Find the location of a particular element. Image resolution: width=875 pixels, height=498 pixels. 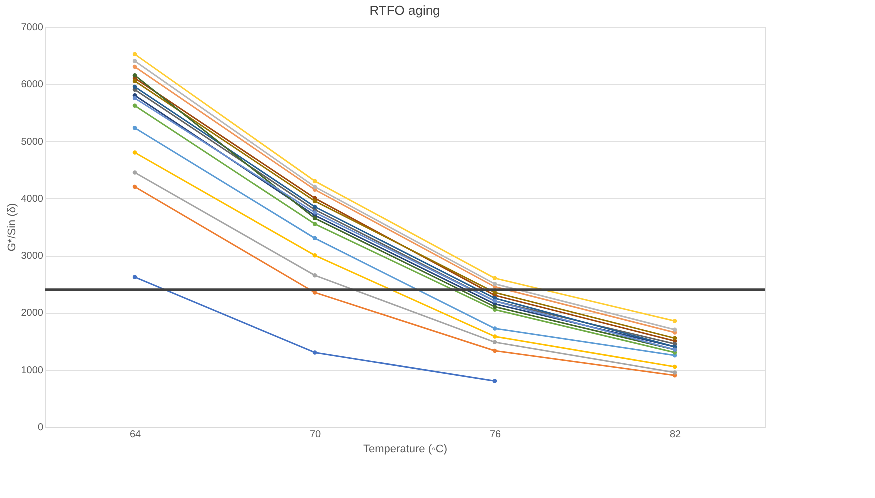

x-axis-title: Temperature (◦C) is located at coordinates (406, 450).